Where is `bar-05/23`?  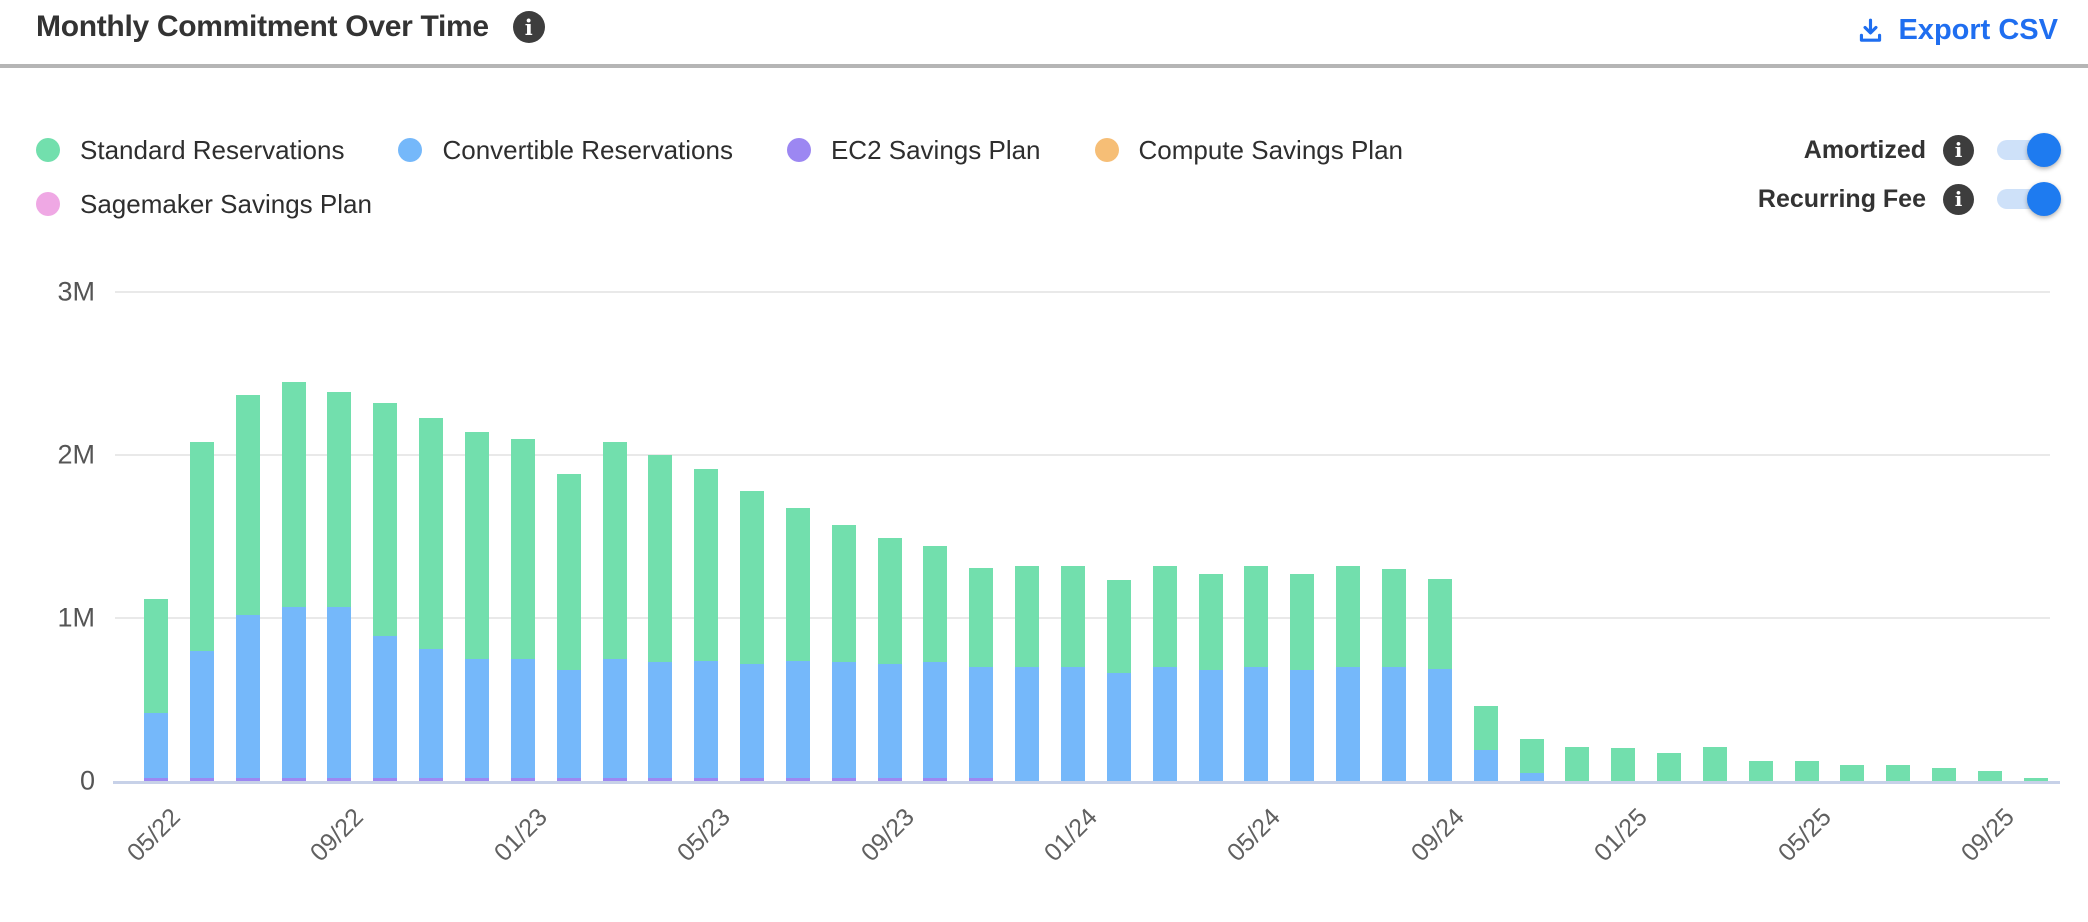
bar-05/23 is located at coordinates (706, 625).